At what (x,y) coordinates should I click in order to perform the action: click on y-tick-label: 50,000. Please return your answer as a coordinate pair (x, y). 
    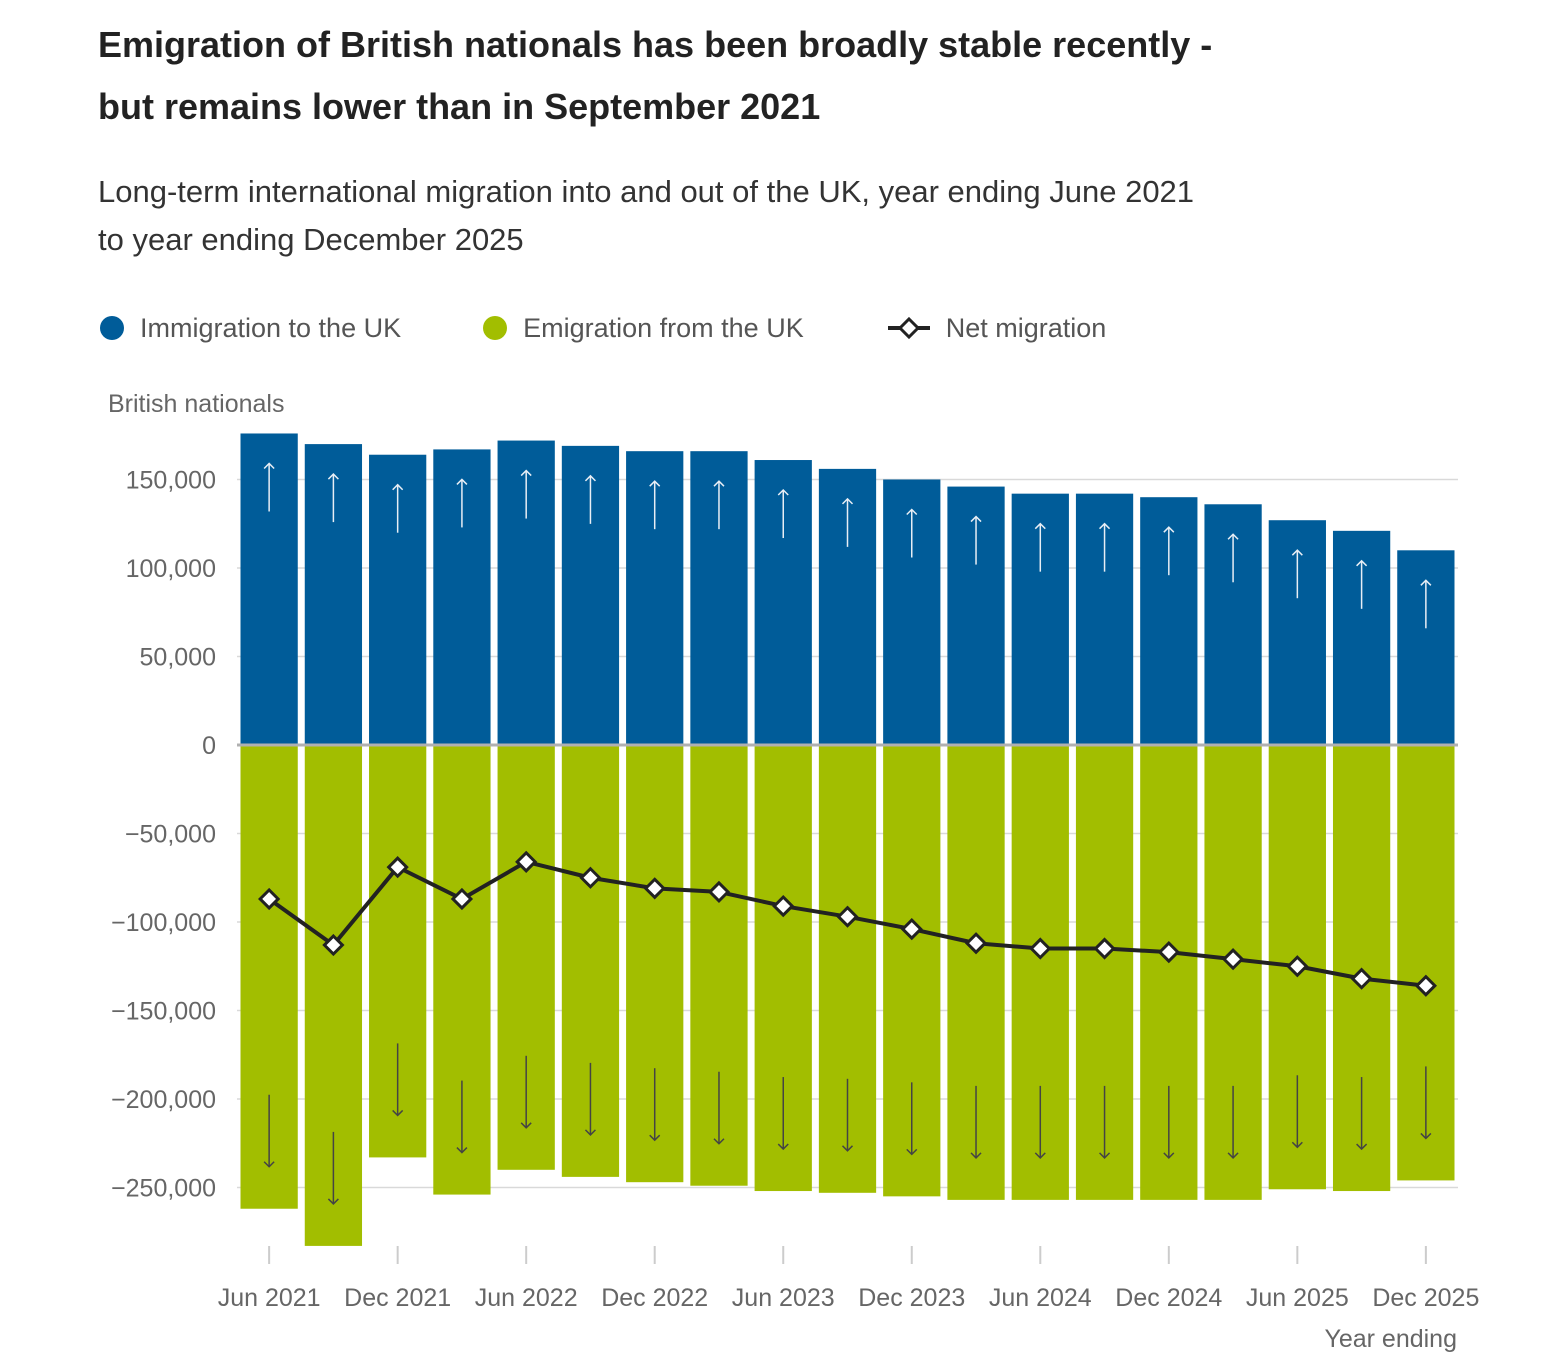
    Looking at the image, I should click on (178, 658).